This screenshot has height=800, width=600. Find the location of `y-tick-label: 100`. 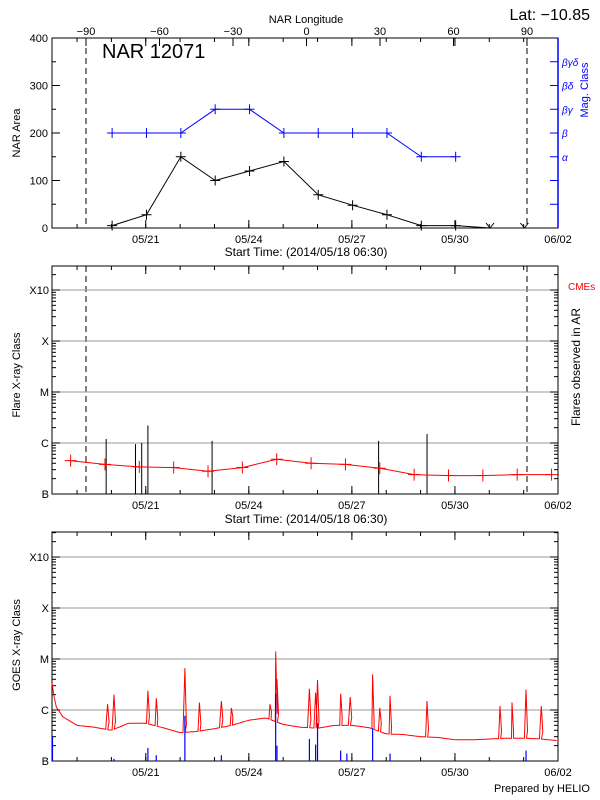

y-tick-label: 100 is located at coordinates (39, 182).